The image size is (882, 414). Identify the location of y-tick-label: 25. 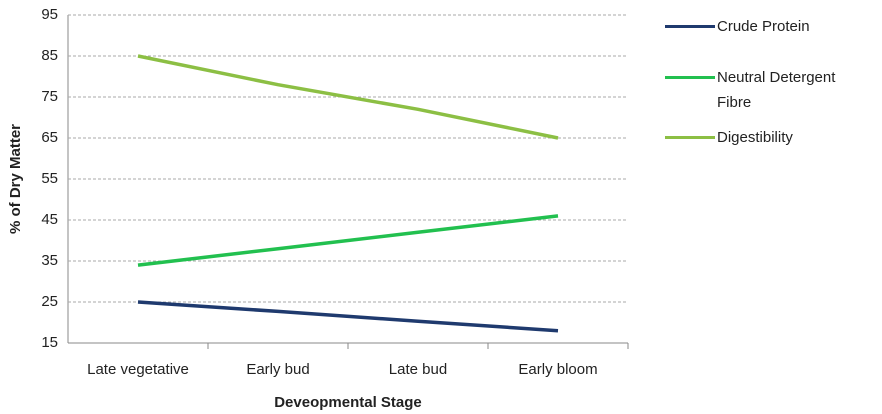
(49, 301).